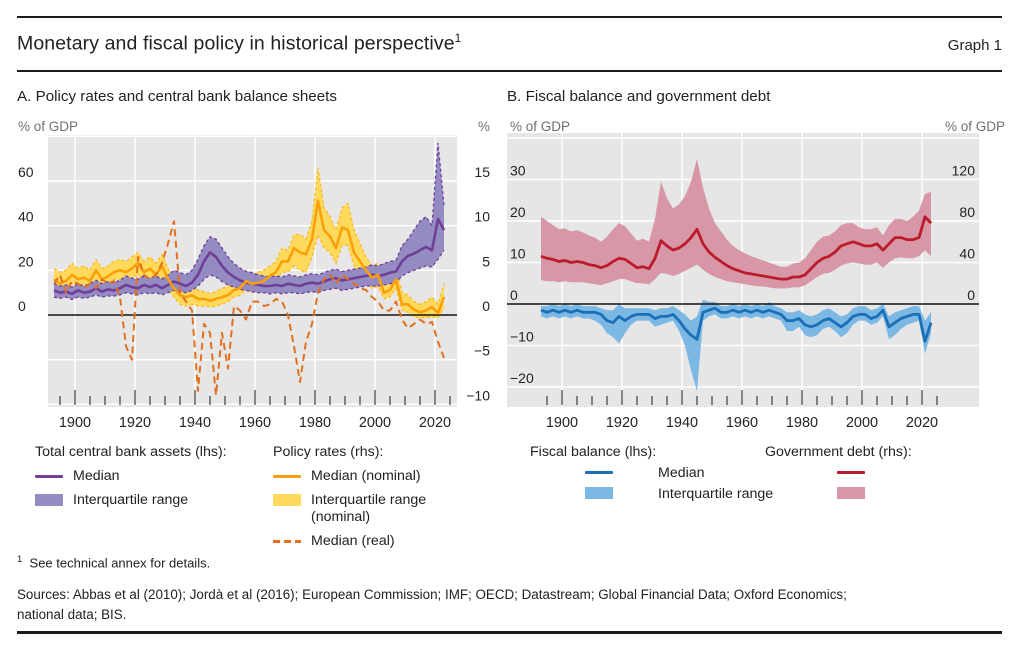 The height and width of the screenshot is (652, 1018). I want to click on footnote: 1 See technical annex for details., so click(113, 562).